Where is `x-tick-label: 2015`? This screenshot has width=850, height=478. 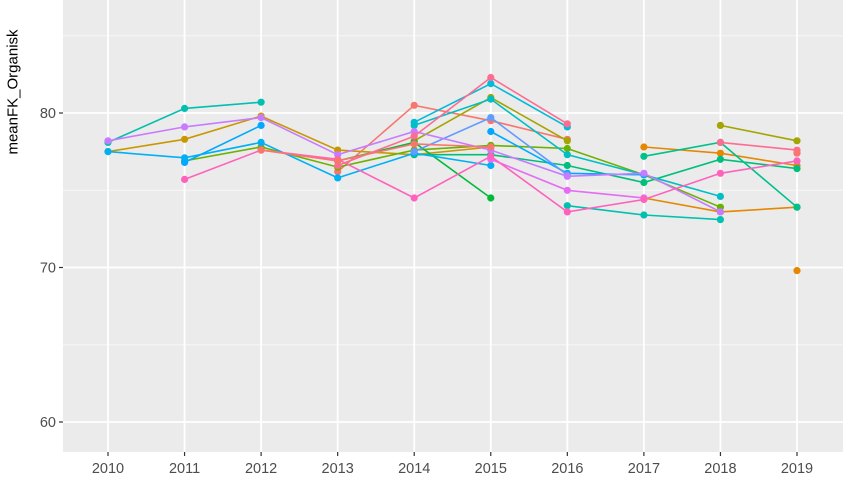 x-tick-label: 2015 is located at coordinates (491, 469).